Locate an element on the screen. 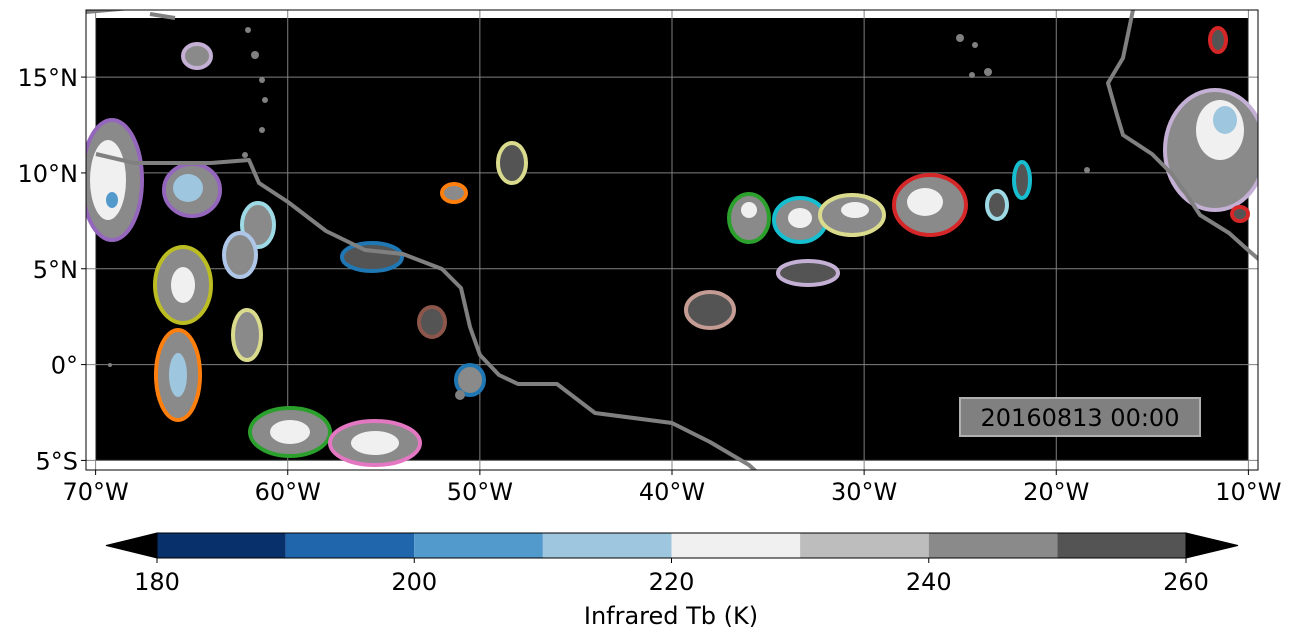 The width and height of the screenshot is (1297, 644). x-tick-label: 10°W is located at coordinates (1248, 492).